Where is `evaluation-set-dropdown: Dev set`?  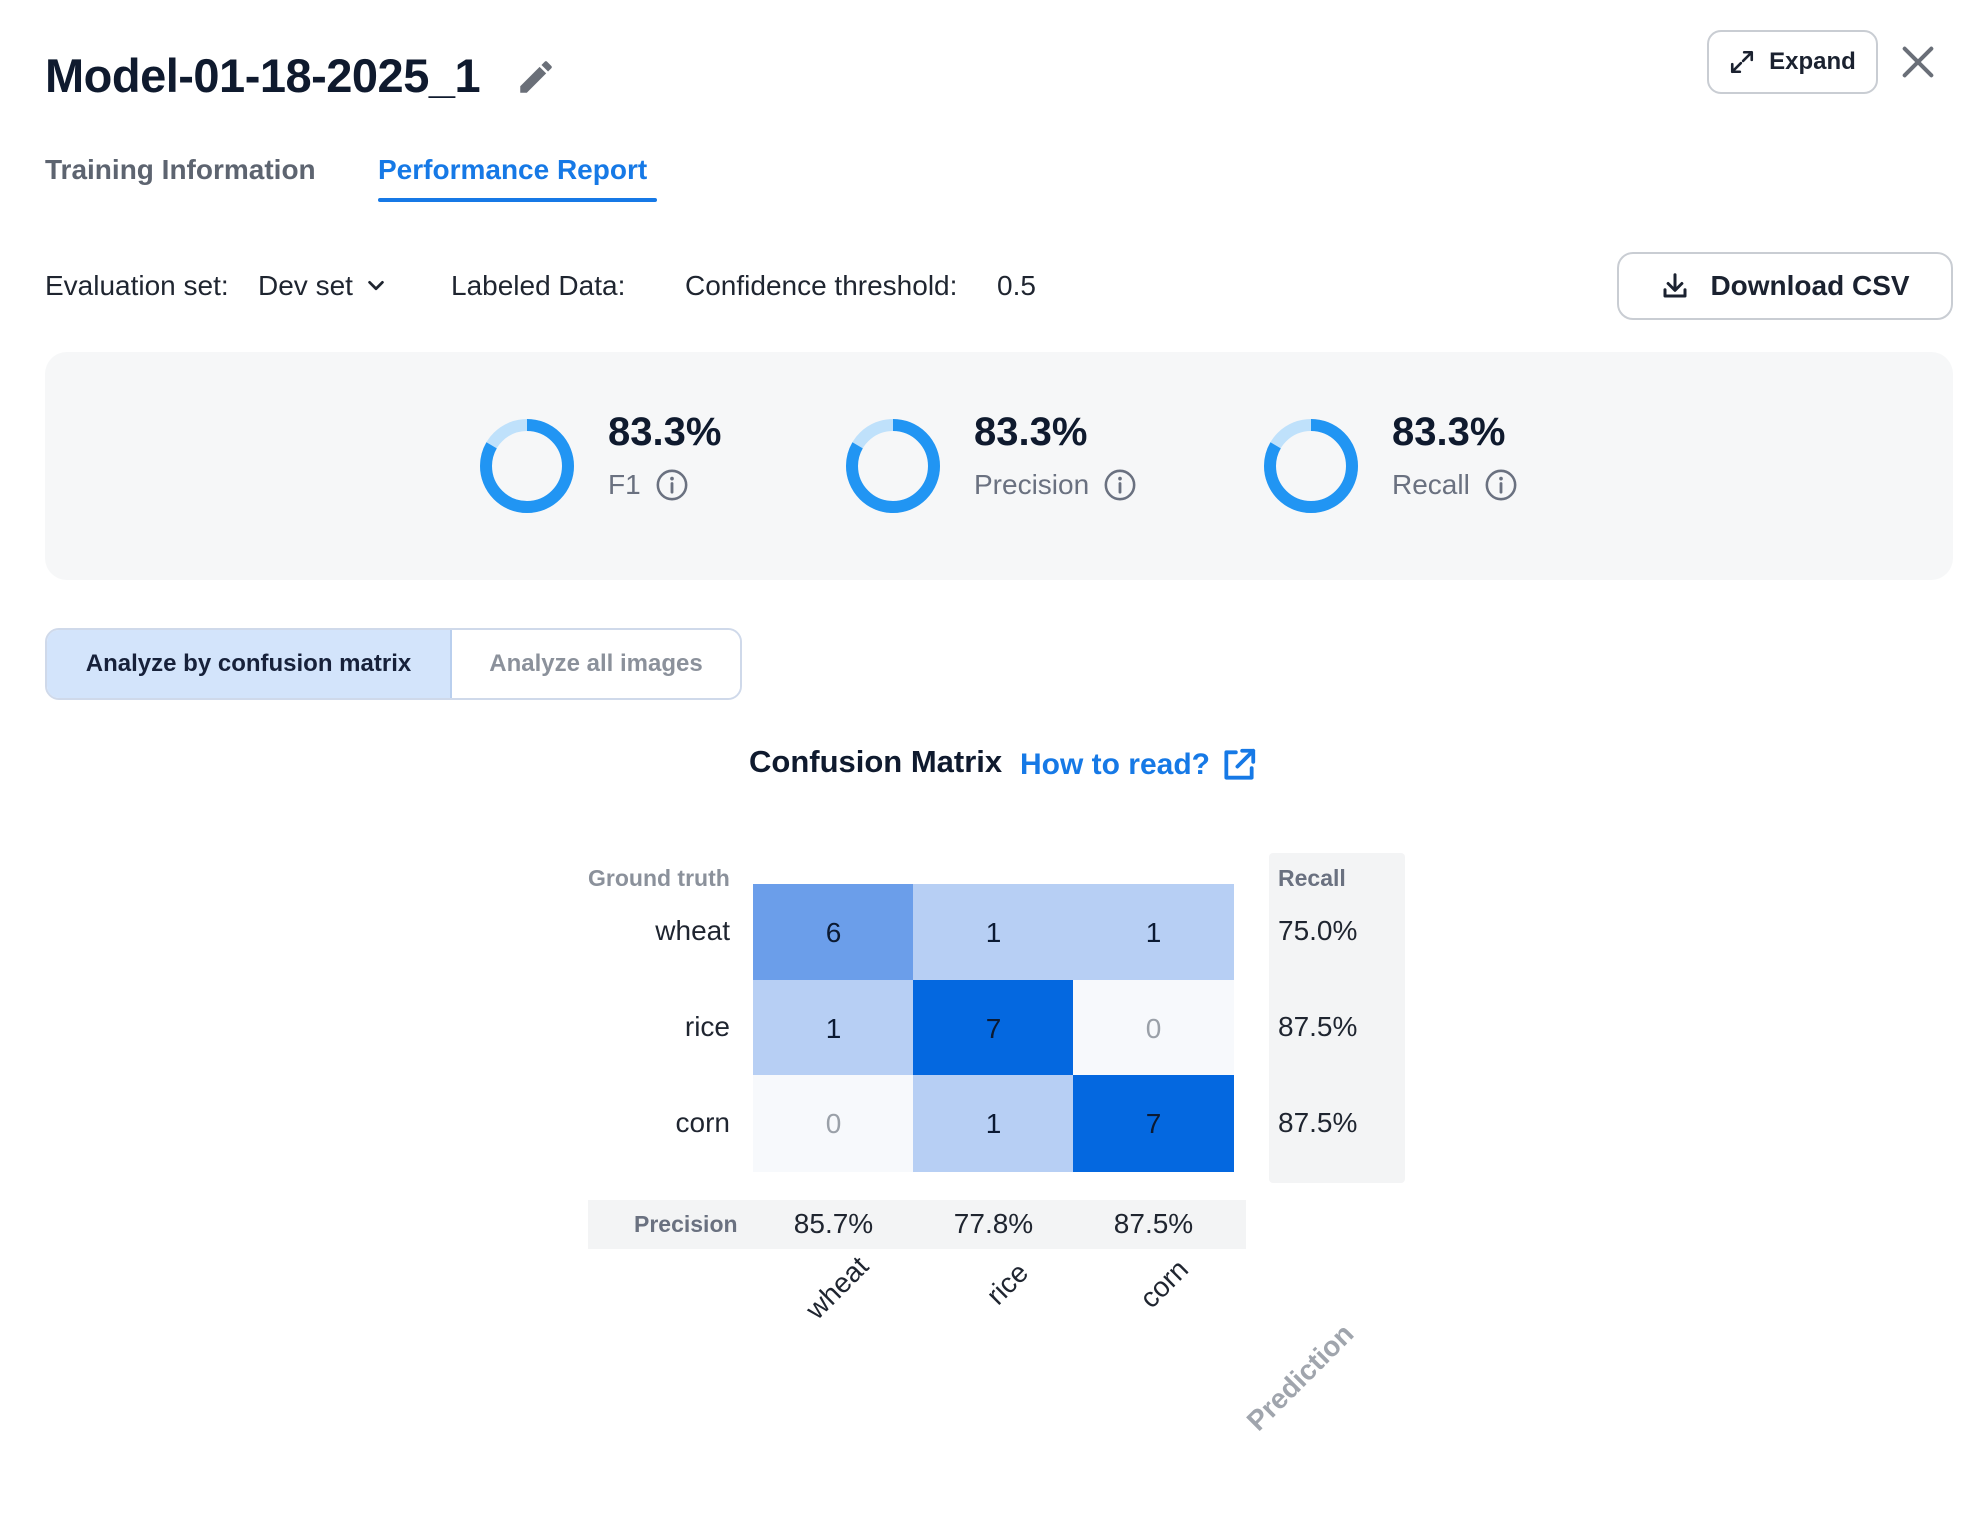 evaluation-set-dropdown: Dev set is located at coordinates (322, 286).